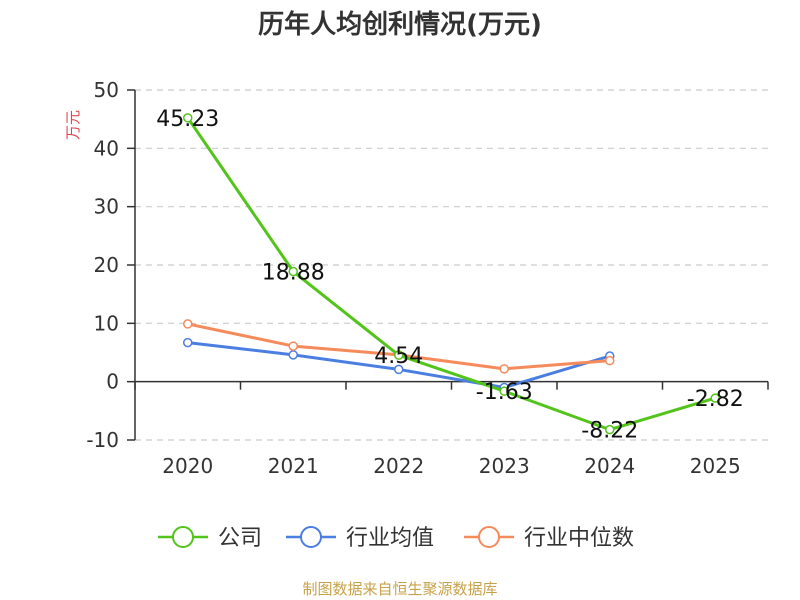 The image size is (800, 600). I want to click on data-label: 4.54, so click(398, 356).